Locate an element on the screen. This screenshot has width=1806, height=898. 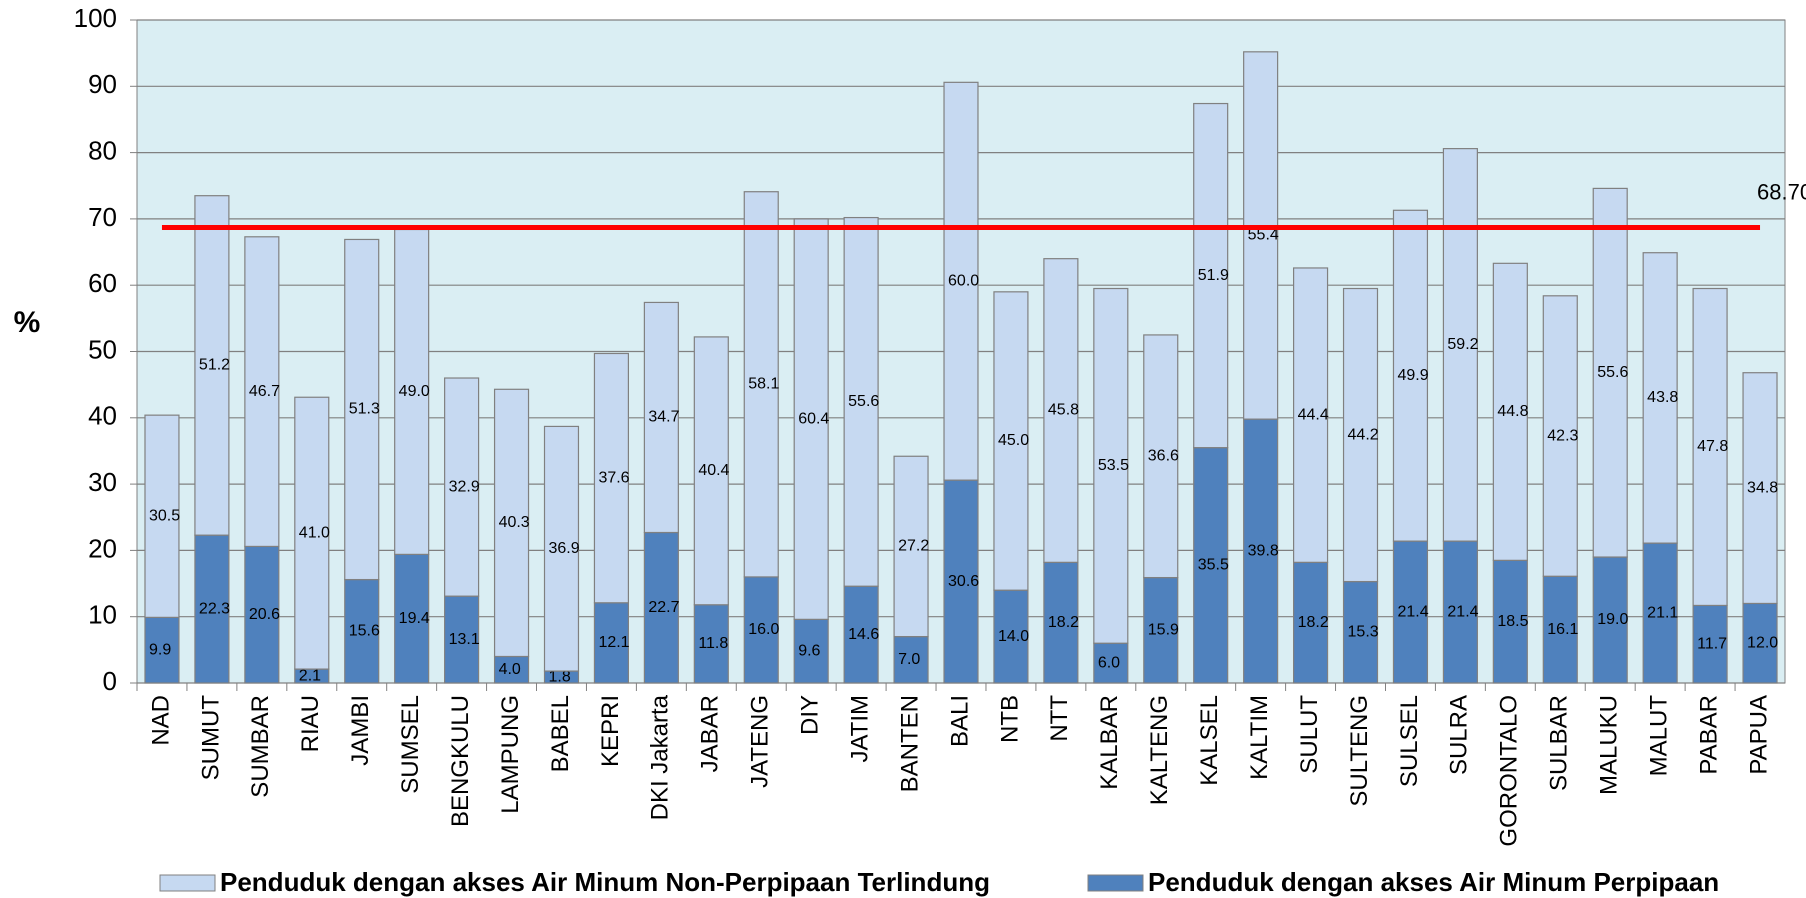
value-label: 30.5 is located at coordinates (164, 515).